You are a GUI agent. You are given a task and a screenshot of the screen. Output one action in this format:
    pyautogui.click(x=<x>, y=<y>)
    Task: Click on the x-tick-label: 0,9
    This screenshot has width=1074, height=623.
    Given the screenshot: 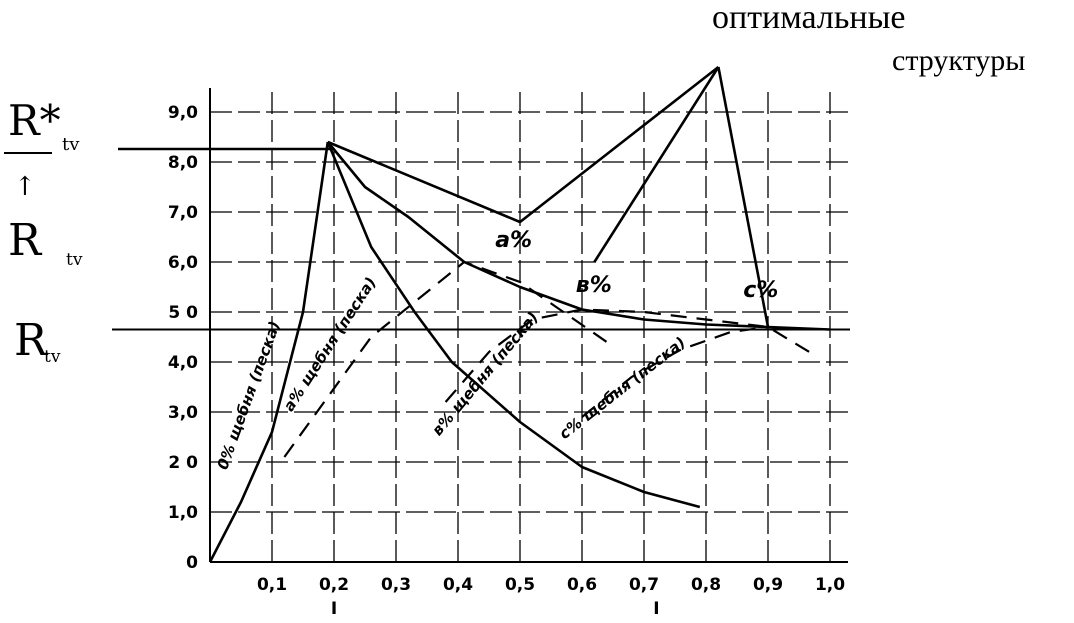 What is the action you would take?
    pyautogui.click(x=768, y=585)
    